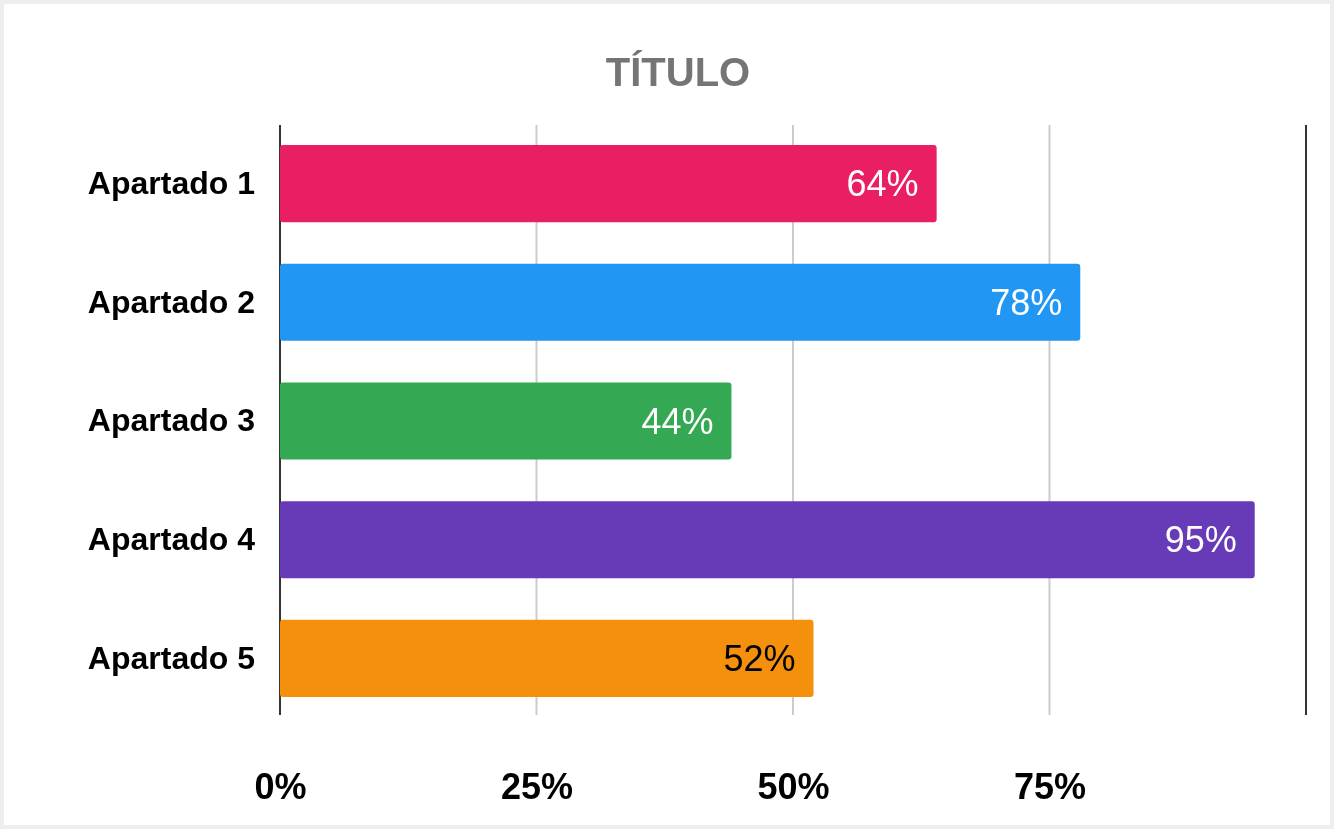  What do you see at coordinates (171, 420) in the screenshot?
I see `y-tick-label: Apartado 3` at bounding box center [171, 420].